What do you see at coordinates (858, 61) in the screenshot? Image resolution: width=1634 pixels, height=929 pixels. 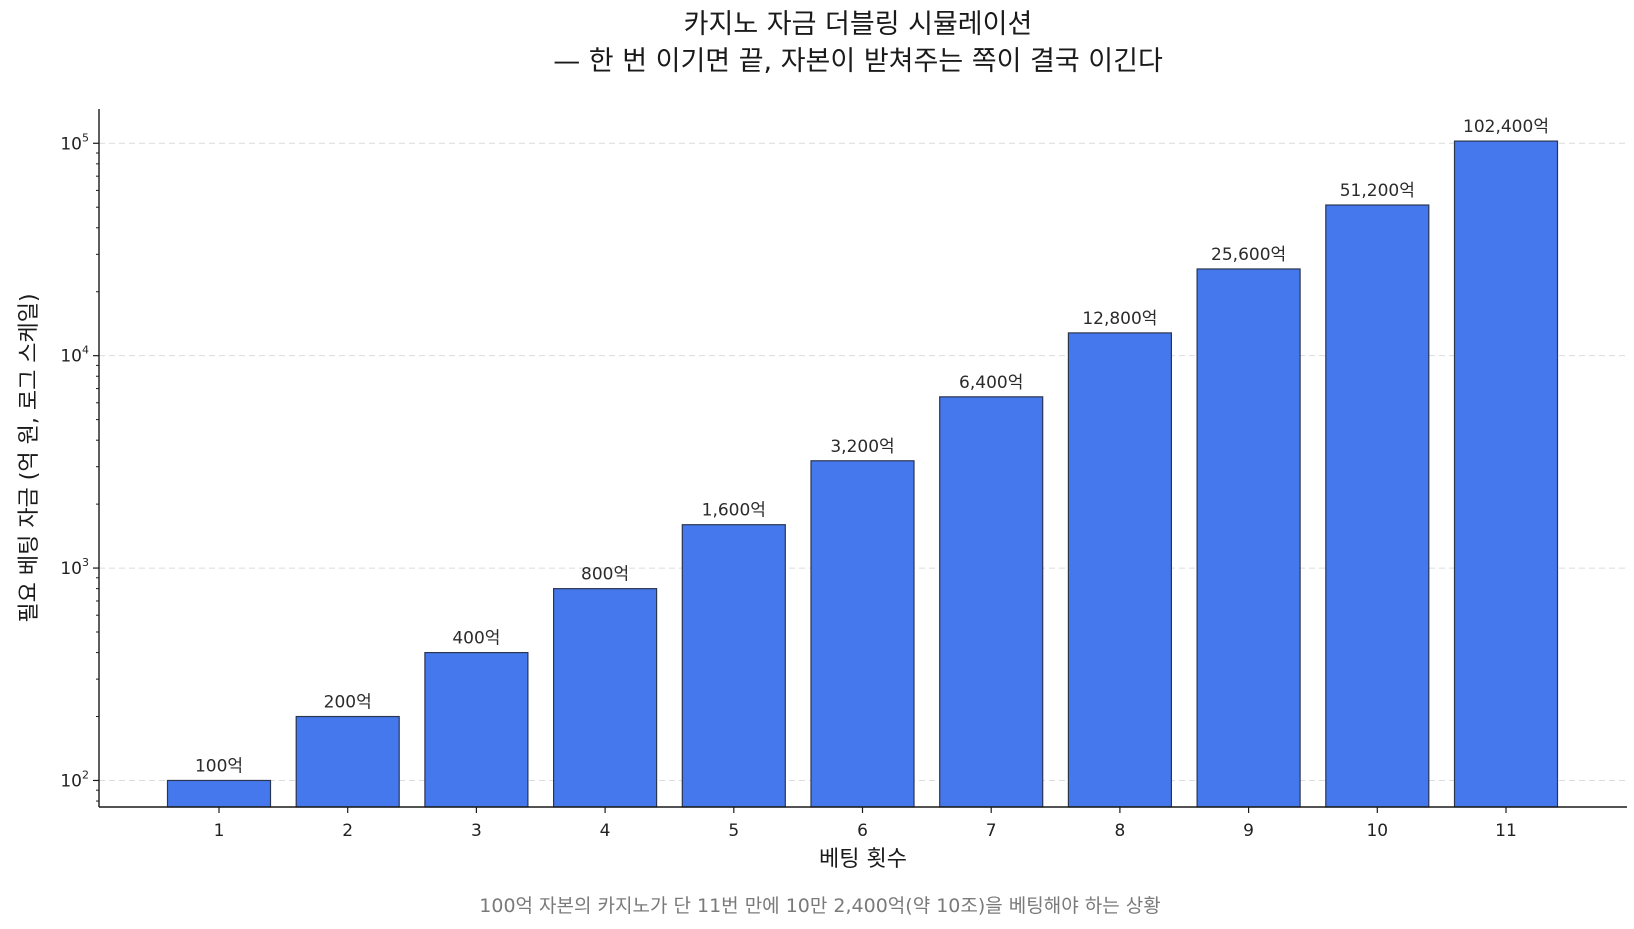 I see `chart-title-line-2: — 한 번 이기면 끝, 자본이 받쳐주는 쪽이 결국 이긴다` at bounding box center [858, 61].